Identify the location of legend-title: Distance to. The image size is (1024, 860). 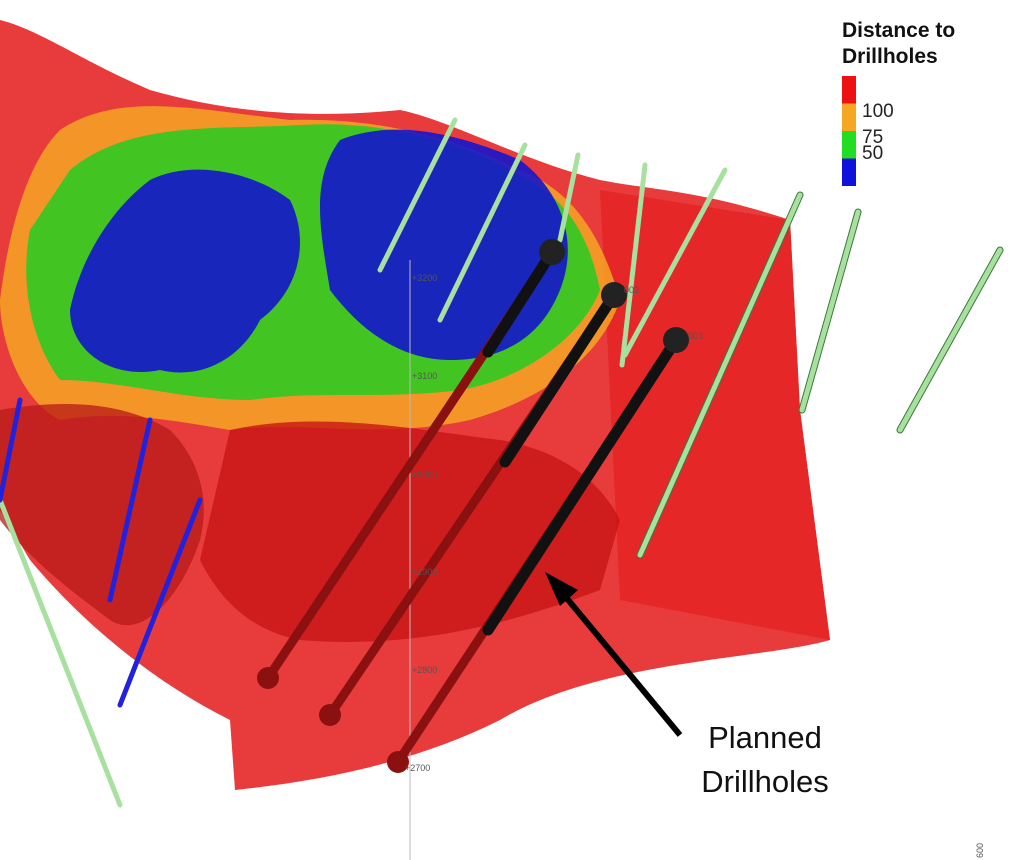
(898, 30).